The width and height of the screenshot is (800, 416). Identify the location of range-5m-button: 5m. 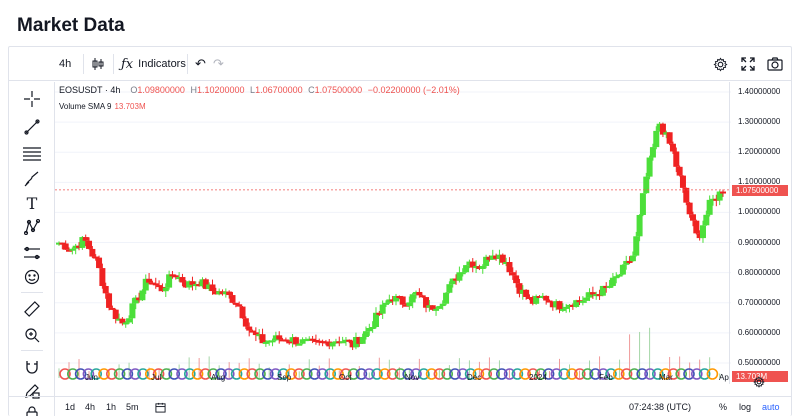
(132, 407).